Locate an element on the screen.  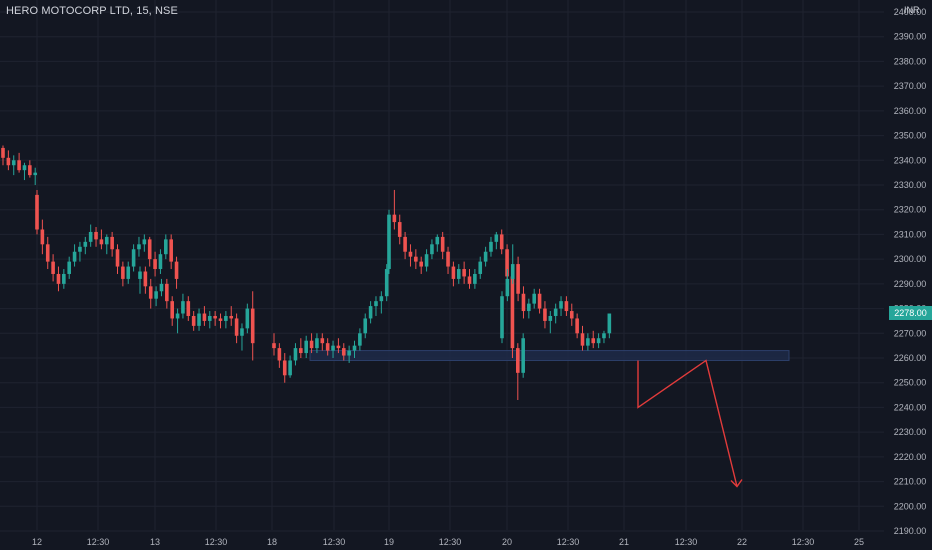
last-price-badge: 2278.00 is located at coordinates (910, 313).